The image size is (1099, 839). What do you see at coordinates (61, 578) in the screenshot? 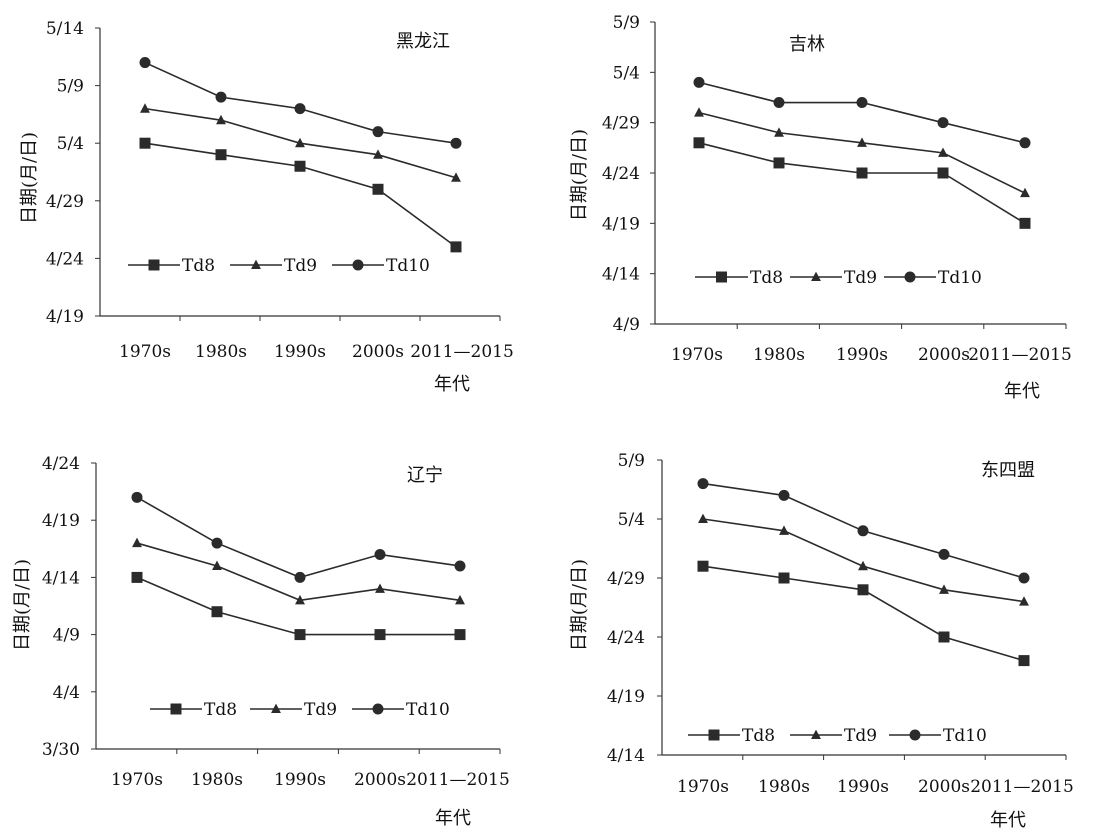
I see `y-tick-label: 4/14` at bounding box center [61, 578].